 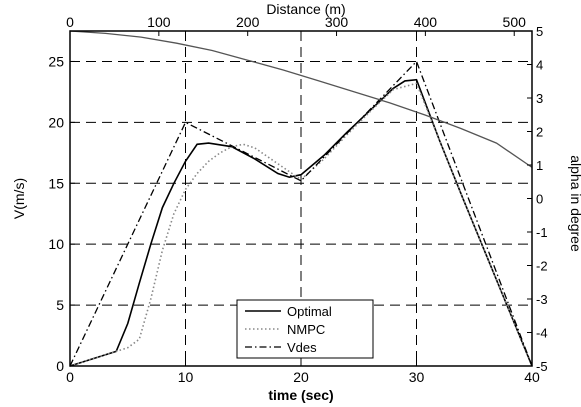 What do you see at coordinates (70, 377) in the screenshot?
I see `x-tick-label: 0` at bounding box center [70, 377].